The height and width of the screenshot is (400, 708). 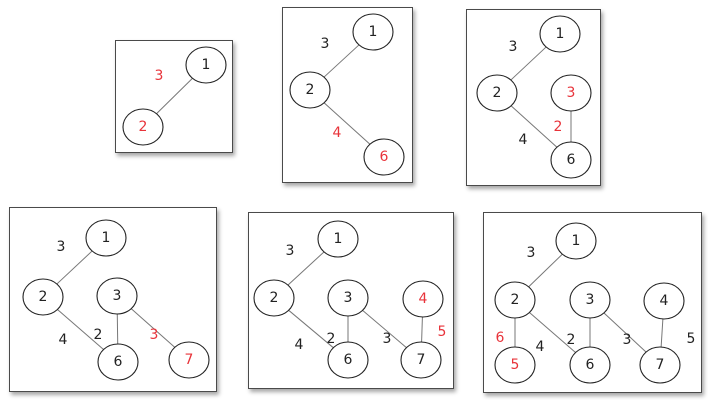 I want to click on graph-canvas: 3 4 1 2 6, so click(x=347, y=94).